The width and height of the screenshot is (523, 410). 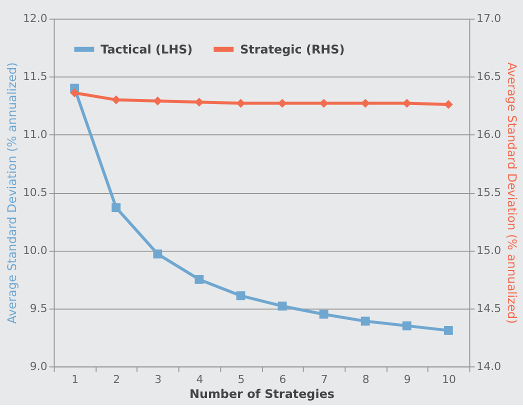 I want to click on y-tick-label: 11.5, so click(x=35, y=77).